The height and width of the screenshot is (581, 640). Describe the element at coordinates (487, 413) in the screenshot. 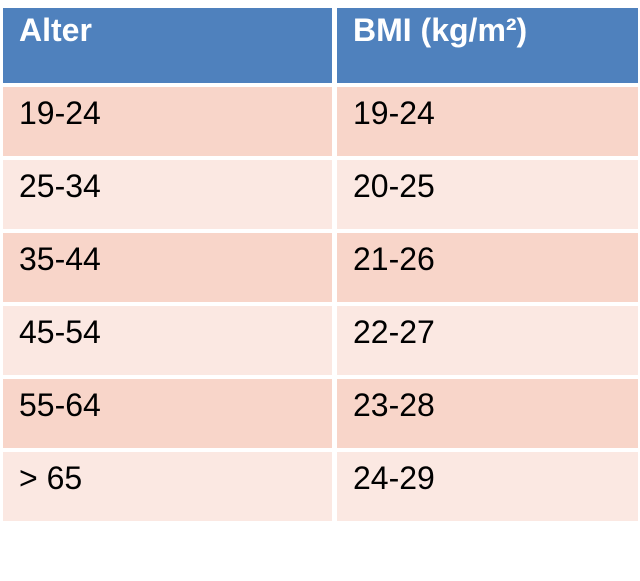

I see `table-cell-bmi: 23-28` at that location.